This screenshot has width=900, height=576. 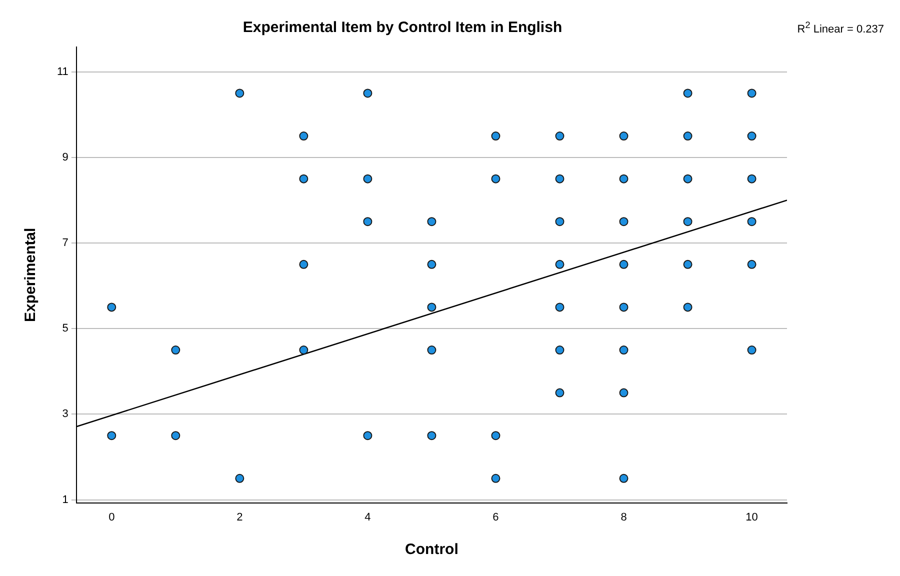 I want to click on x-tick-label: 8, so click(x=623, y=517).